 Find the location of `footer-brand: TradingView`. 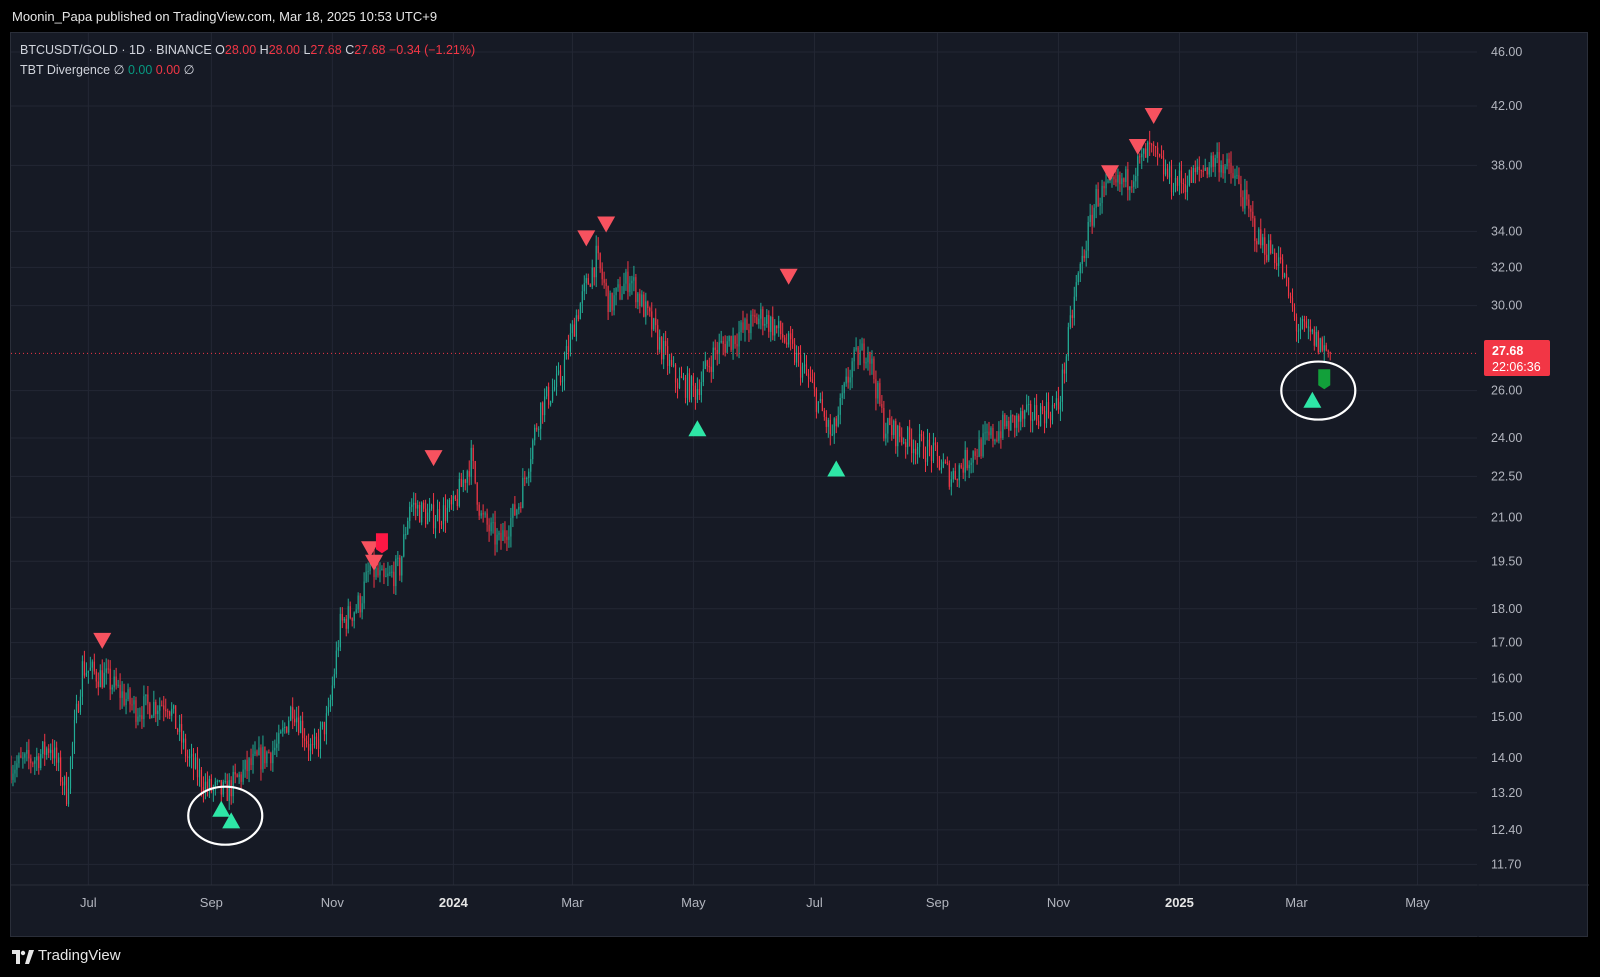

footer-brand: TradingView is located at coordinates (79, 955).